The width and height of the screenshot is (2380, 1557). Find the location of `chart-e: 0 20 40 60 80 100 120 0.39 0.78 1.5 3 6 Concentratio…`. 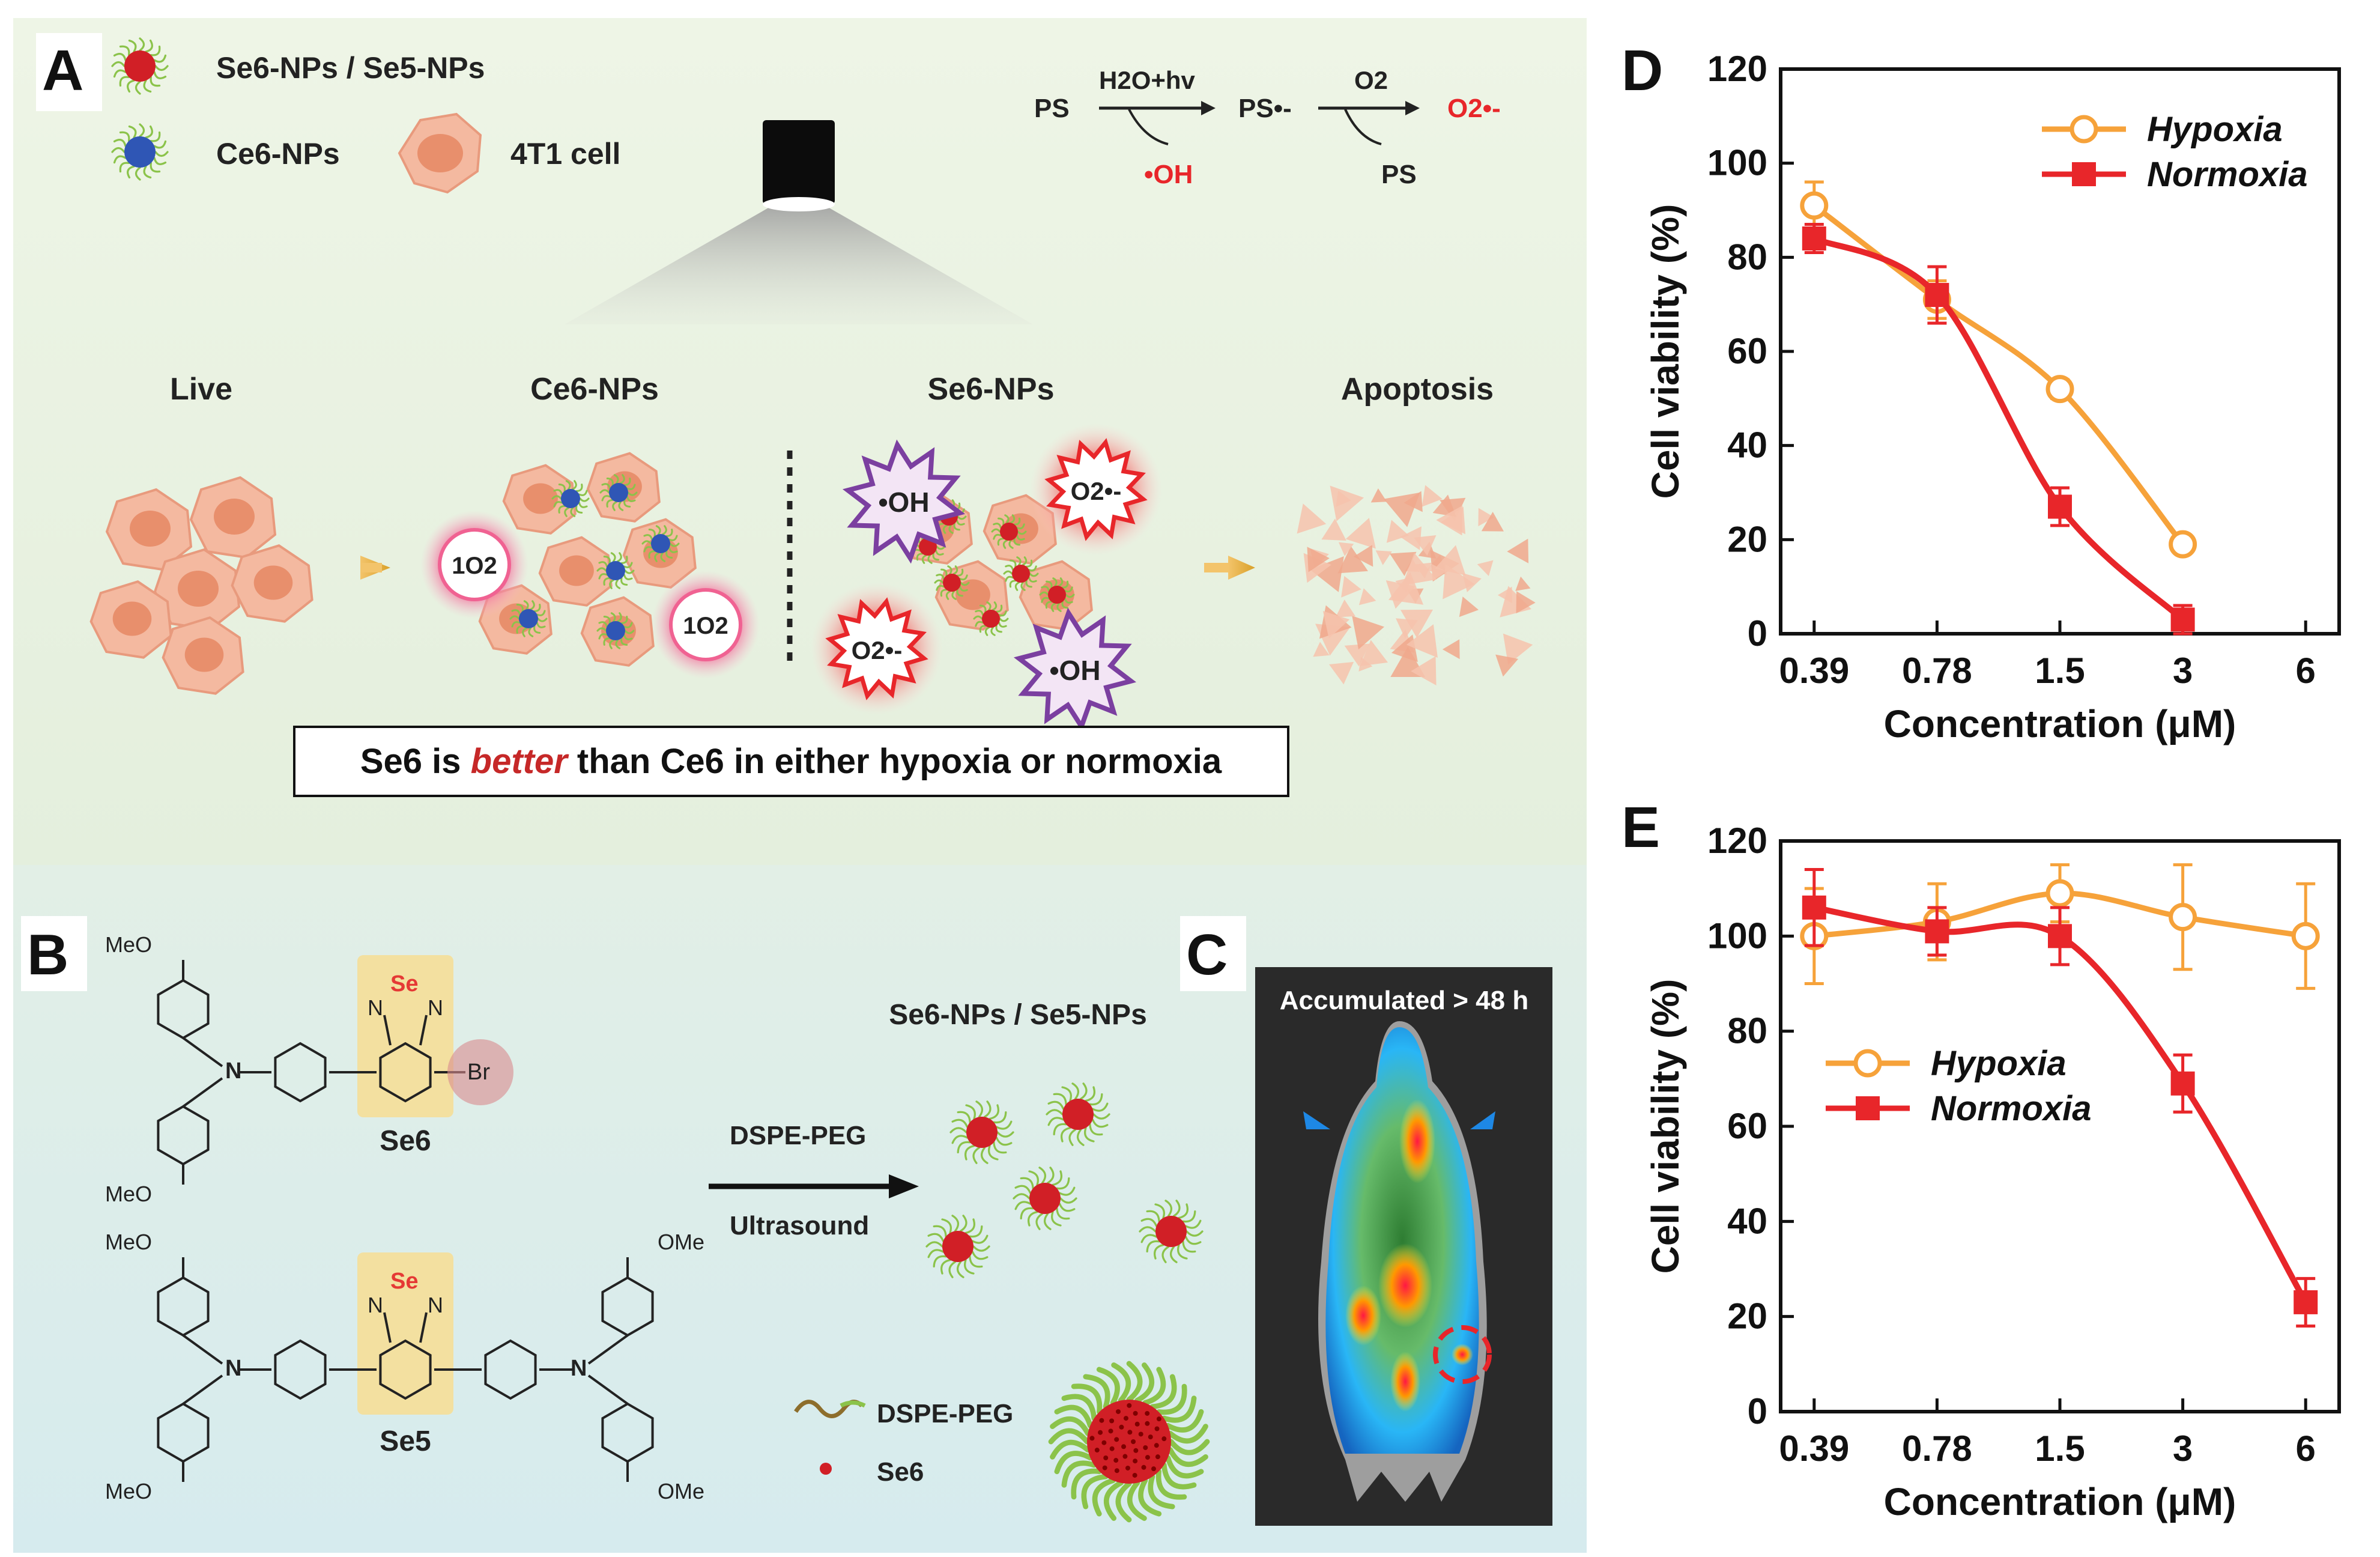

chart-e: 0 20 40 60 80 100 120 0.39 0.78 1.5 3 6 Concentratio… is located at coordinates (1993, 1172).